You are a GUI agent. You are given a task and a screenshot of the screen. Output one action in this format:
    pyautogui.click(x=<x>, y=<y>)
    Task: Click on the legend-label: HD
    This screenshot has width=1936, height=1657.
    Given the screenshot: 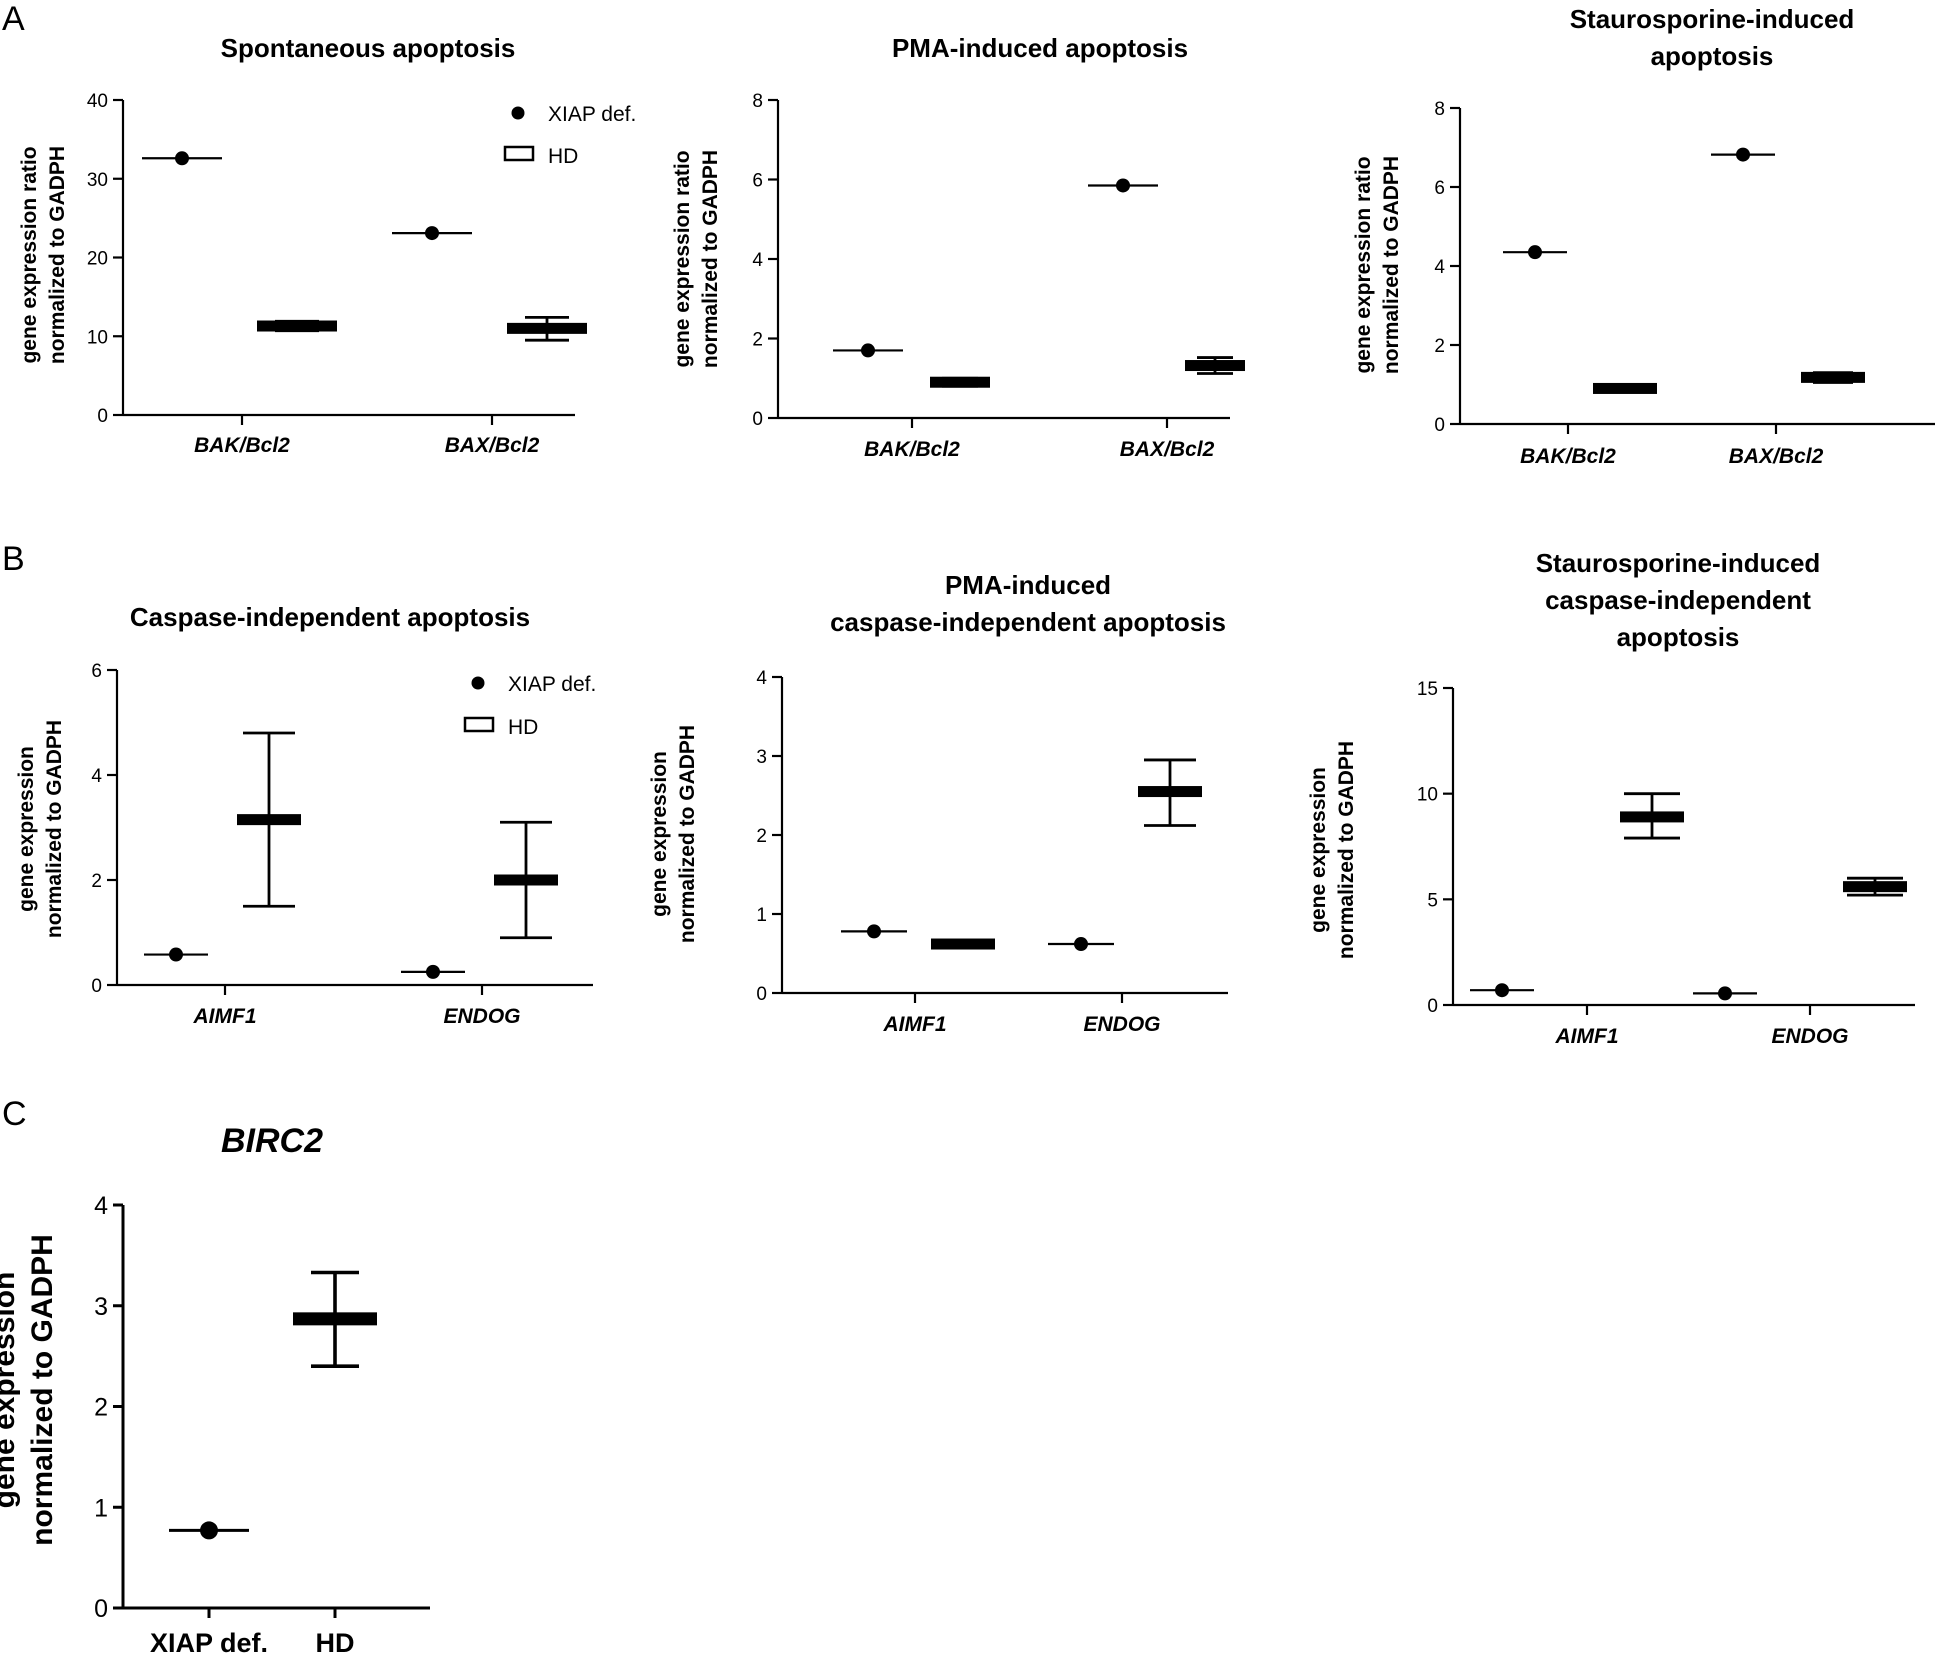 What is the action you would take?
    pyautogui.click(x=523, y=727)
    